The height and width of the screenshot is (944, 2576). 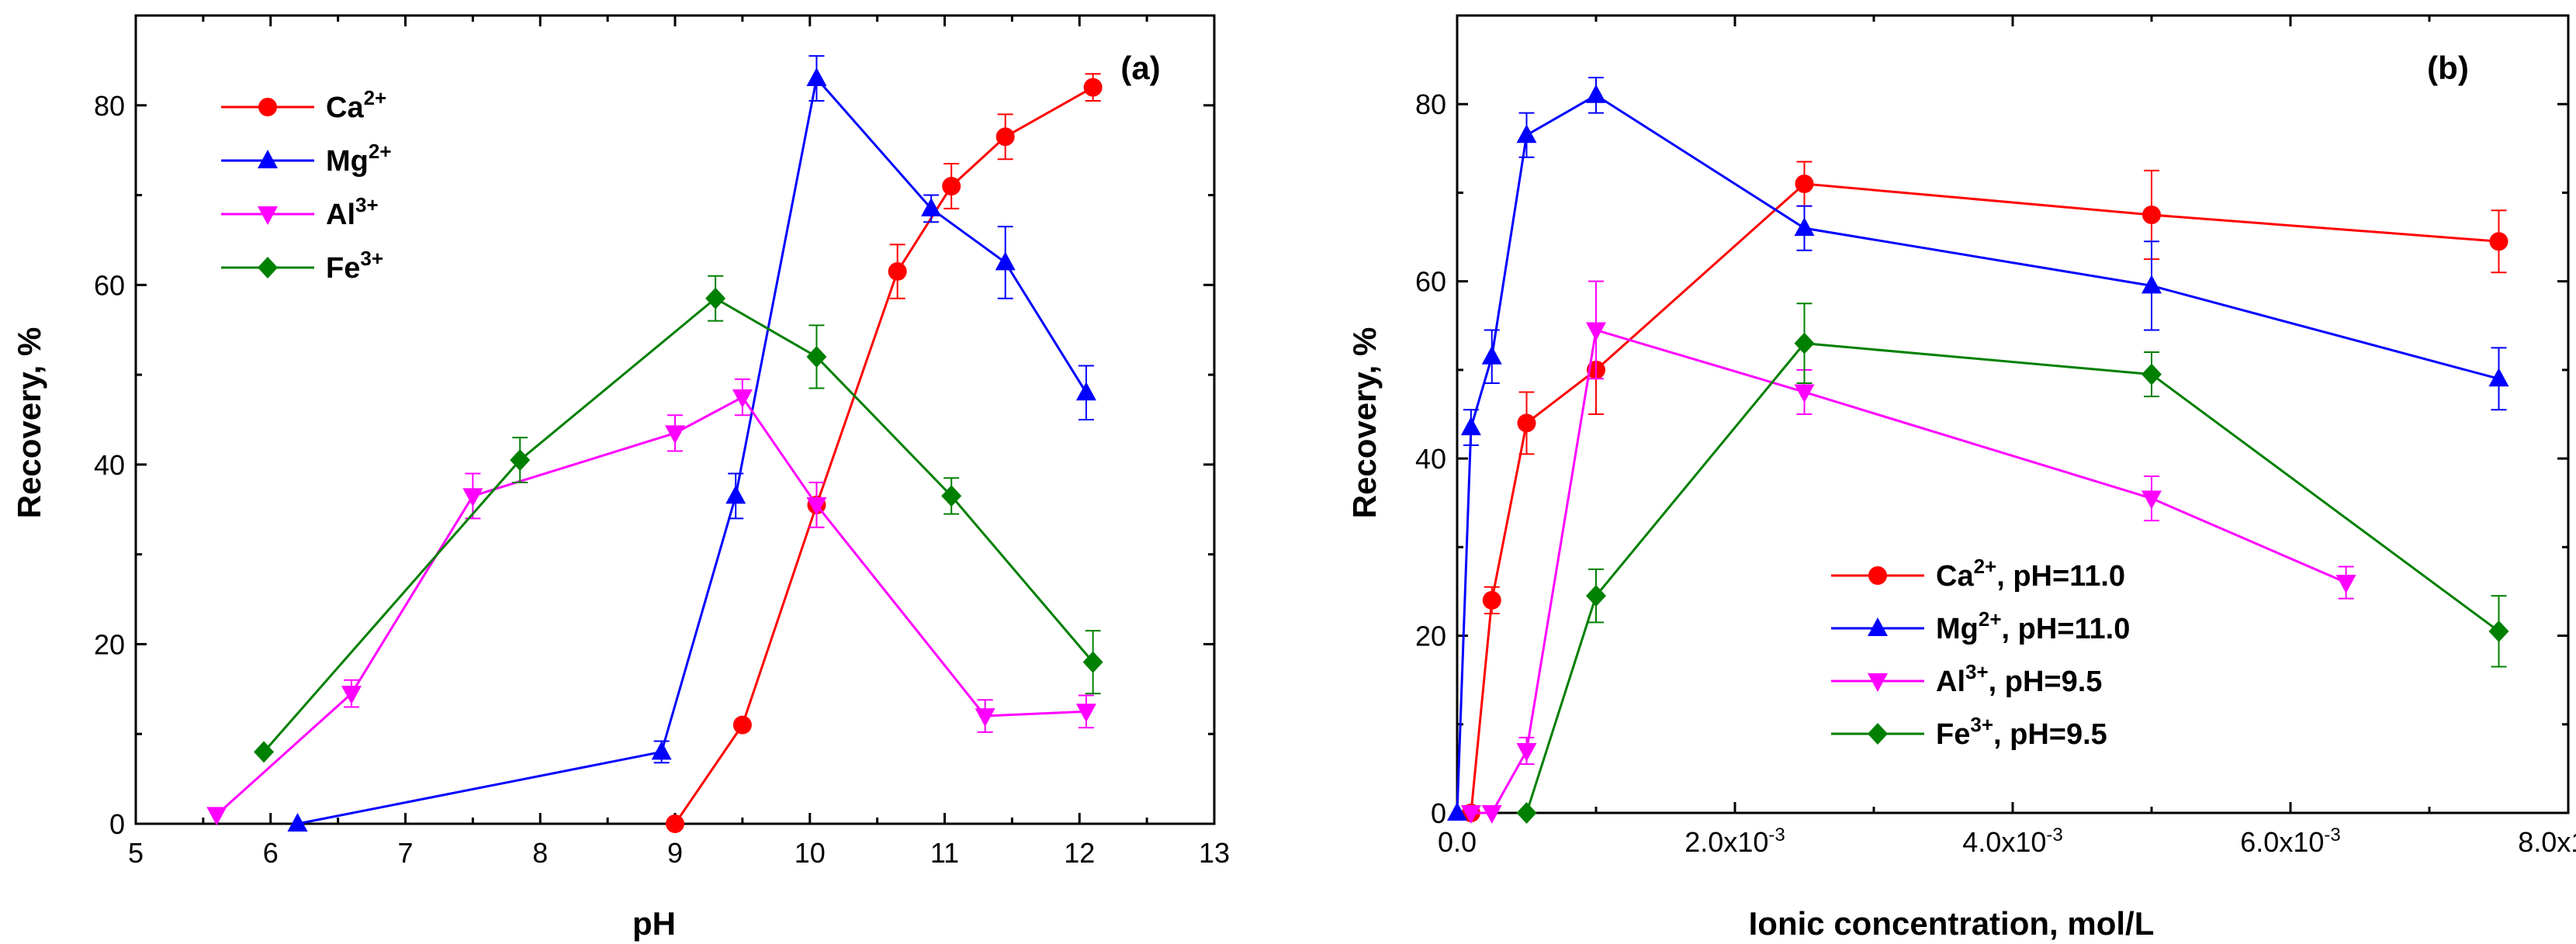 I want to click on chart-b-legend-charge-al: 3+, so click(x=1977, y=671).